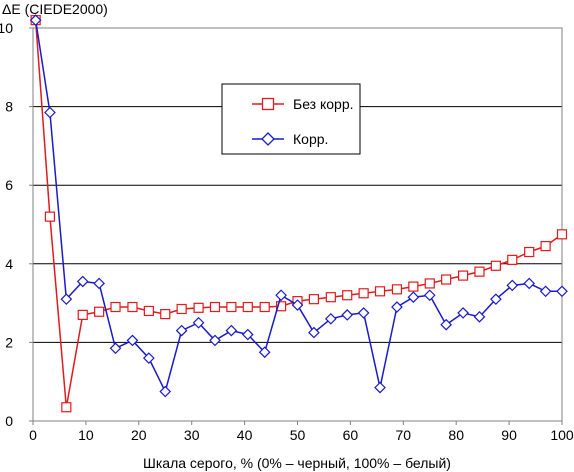 The width and height of the screenshot is (574, 472). I want to click on x-tick-label: 70, so click(404, 435).